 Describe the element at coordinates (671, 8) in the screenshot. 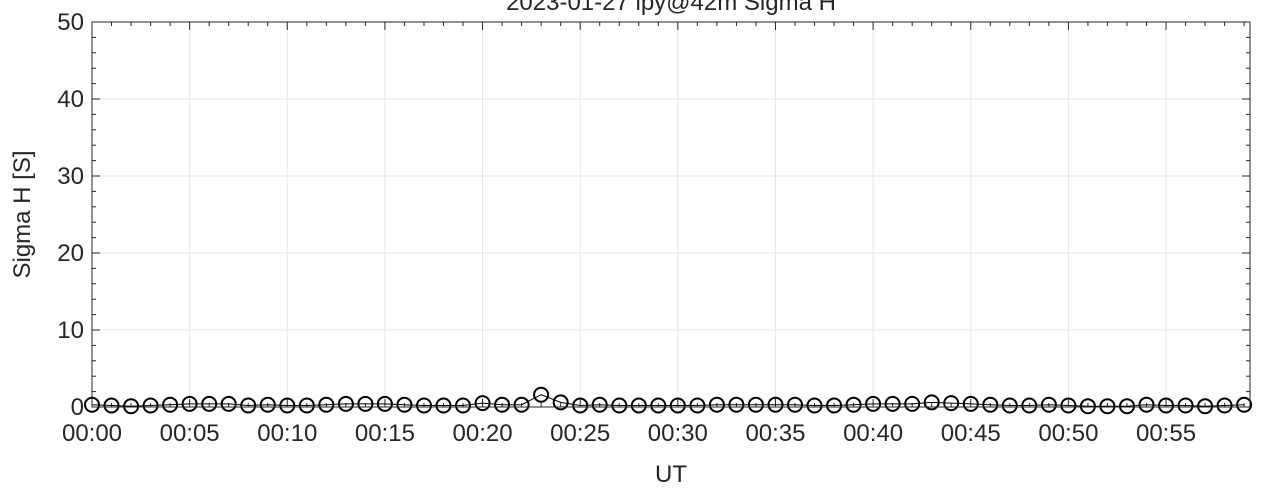

I see `chart-title: 2023-01-27 lpy@42m Sigma H` at that location.